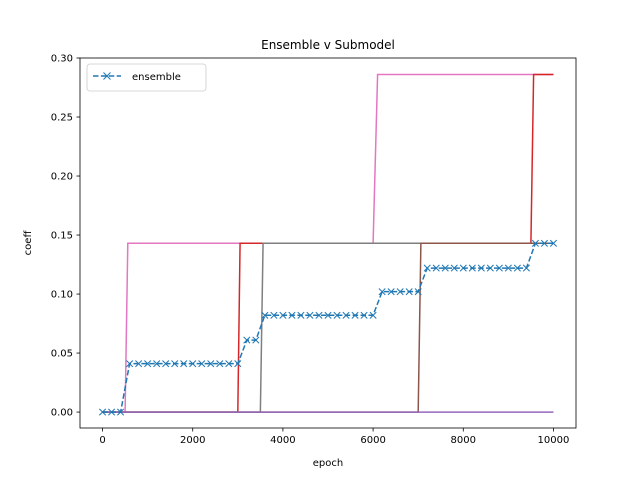 The width and height of the screenshot is (640, 480). I want to click on legend: ensemble, so click(146, 77).